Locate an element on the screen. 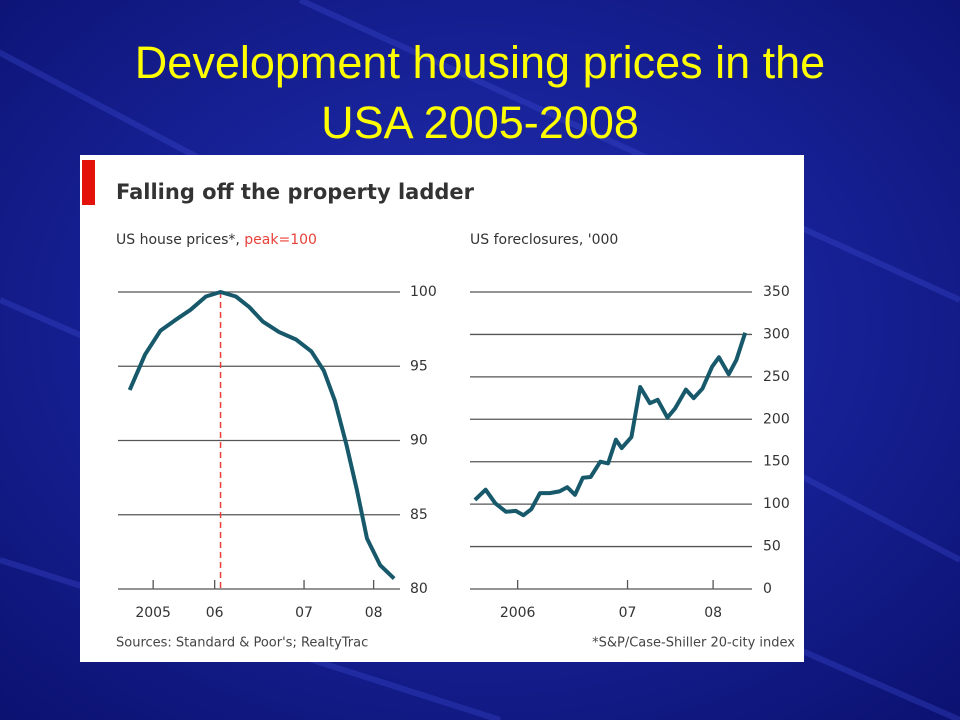 The image size is (960, 720). y-tick-label: 50 is located at coordinates (772, 547).